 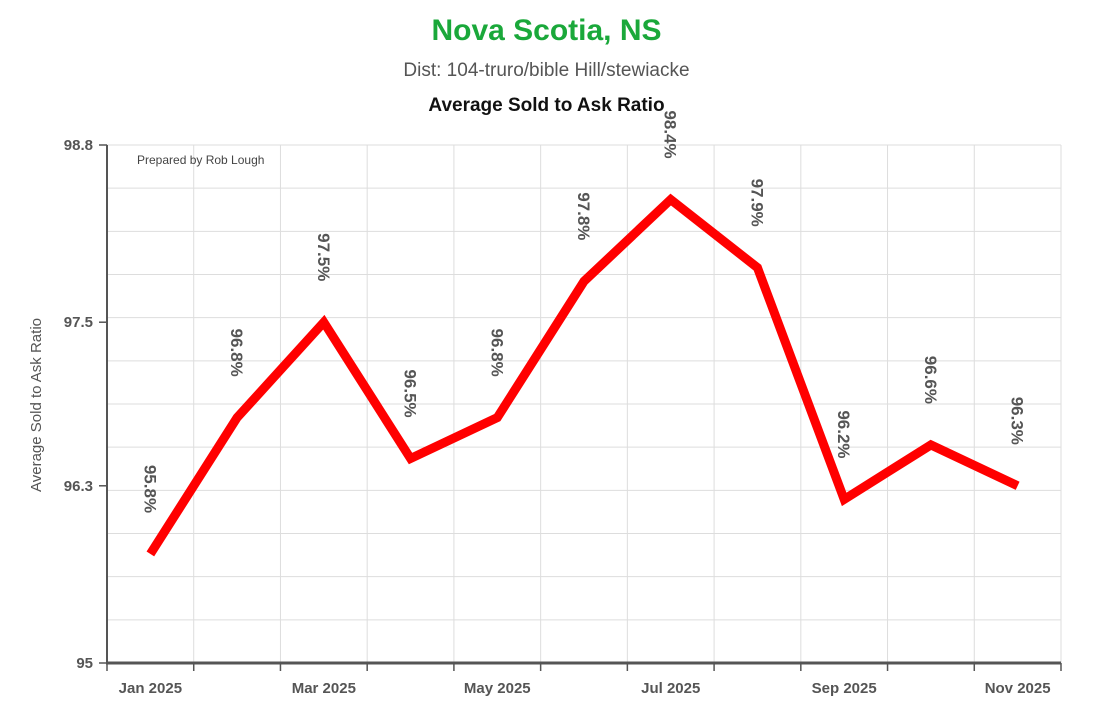 I want to click on x-tick-label: Sep 2025, so click(x=844, y=688).